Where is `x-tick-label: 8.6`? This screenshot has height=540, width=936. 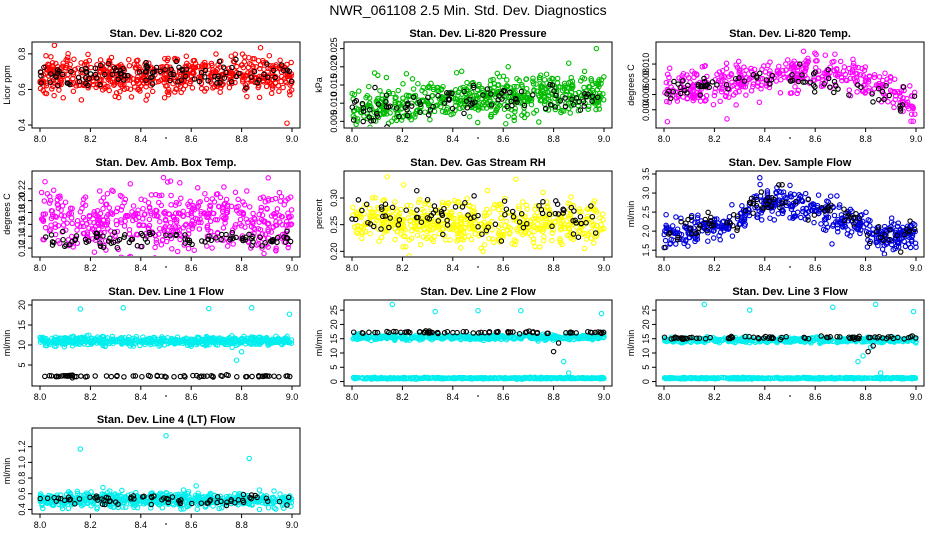 x-tick-label: 8.6 is located at coordinates (503, 268).